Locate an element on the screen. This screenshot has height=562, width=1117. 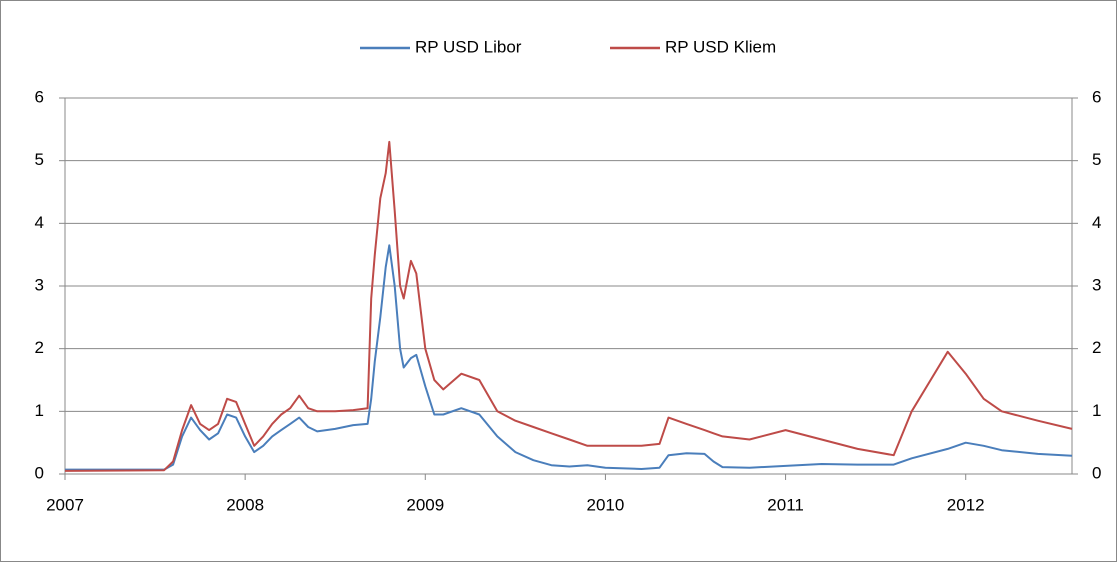
y-tick-label: 2 is located at coordinates (39, 347).